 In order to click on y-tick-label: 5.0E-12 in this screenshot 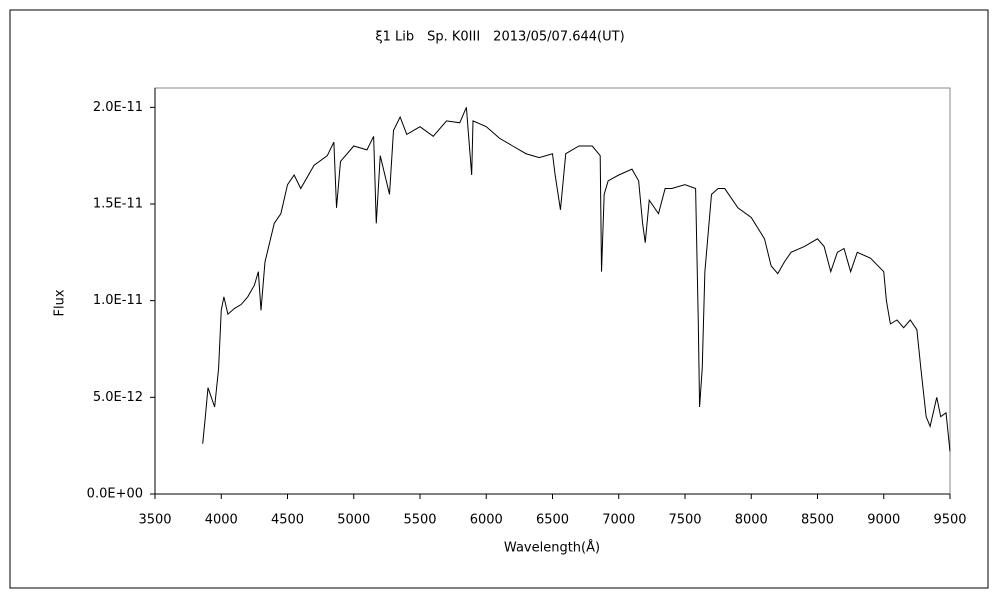, I will do `click(118, 397)`.